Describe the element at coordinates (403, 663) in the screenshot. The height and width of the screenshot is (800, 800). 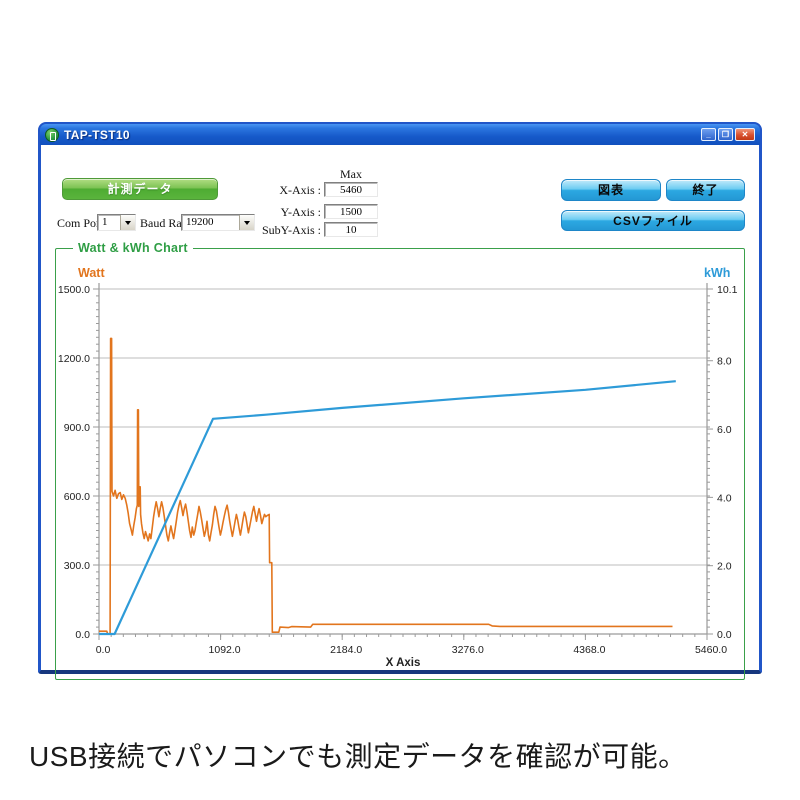
I see `x-axis-title: X Axis` at that location.